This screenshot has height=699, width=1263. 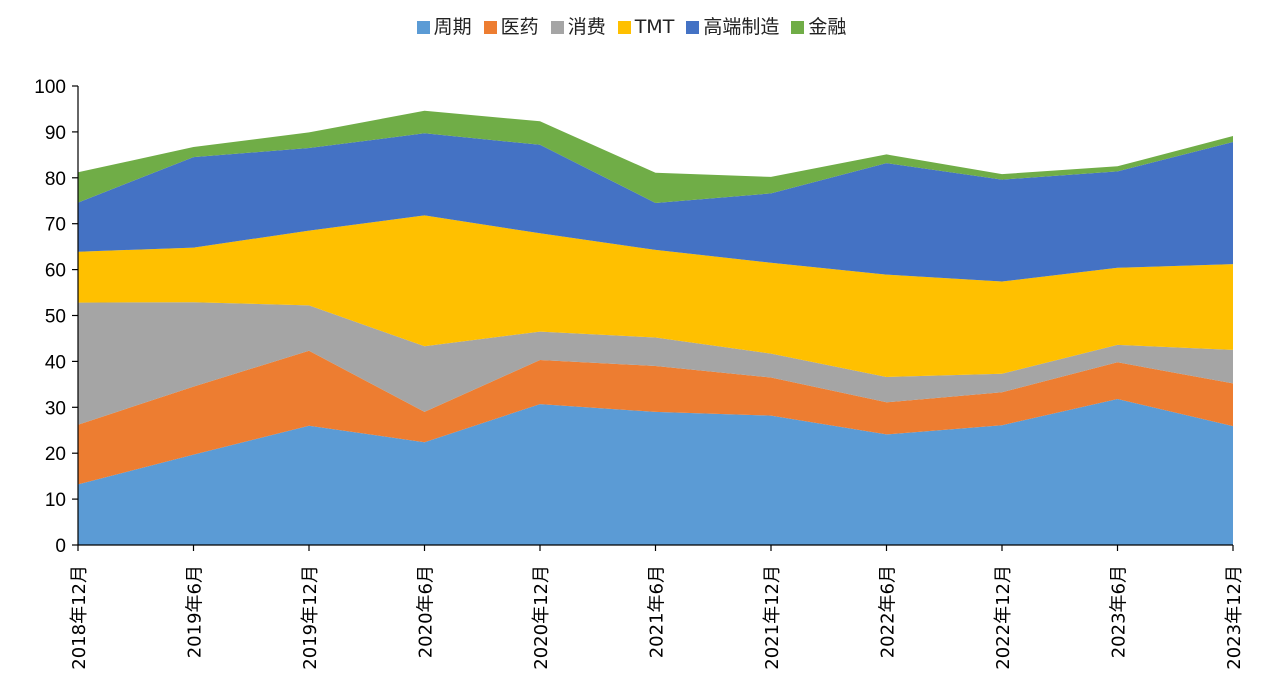 What do you see at coordinates (426, 611) in the screenshot?
I see `x-tick-label: 2020年6月` at bounding box center [426, 611].